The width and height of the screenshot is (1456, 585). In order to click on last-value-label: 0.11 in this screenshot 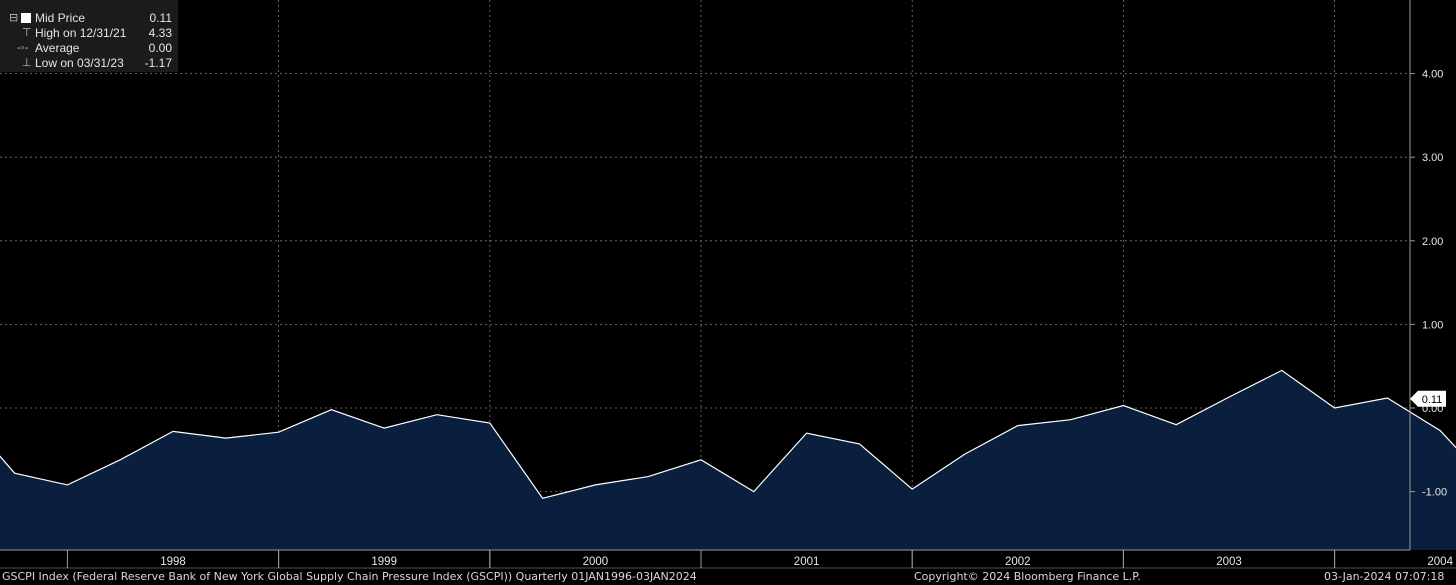, I will do `click(1432, 400)`.